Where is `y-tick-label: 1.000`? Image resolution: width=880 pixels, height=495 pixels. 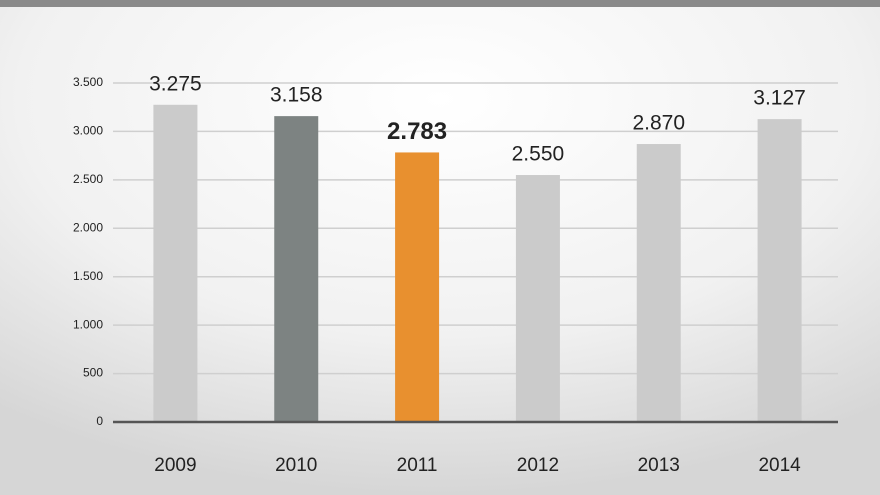
y-tick-label: 1.000 is located at coordinates (88, 324).